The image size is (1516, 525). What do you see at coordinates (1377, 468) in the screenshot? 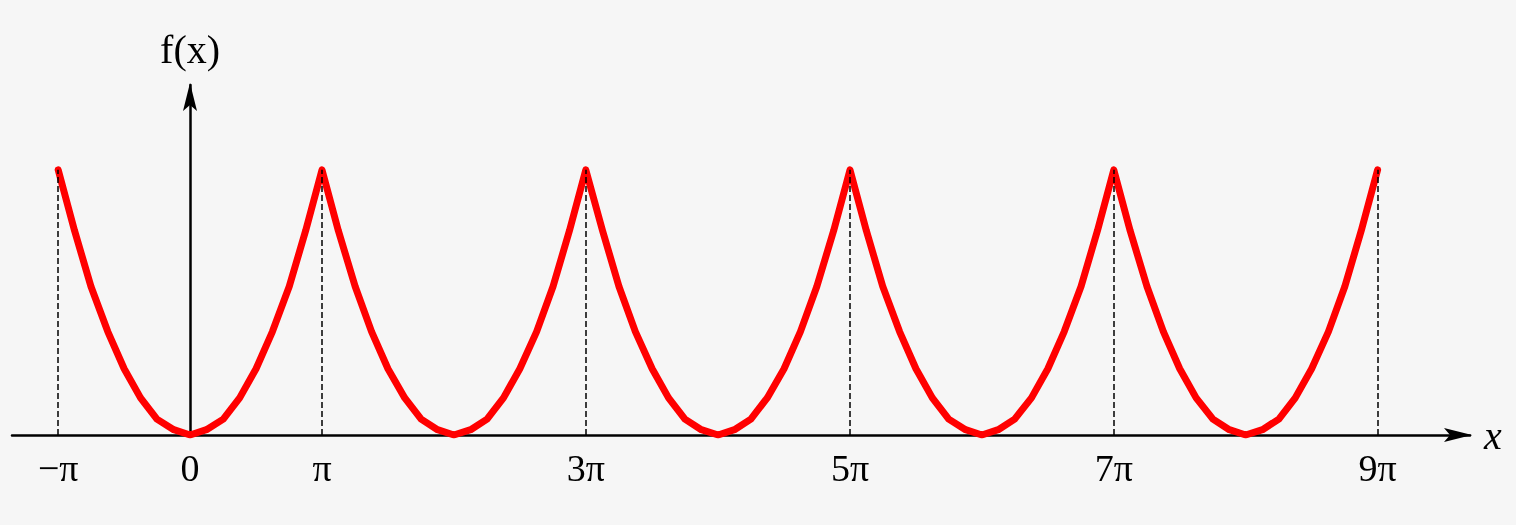
I see `x-tick-label: 9π` at bounding box center [1377, 468].